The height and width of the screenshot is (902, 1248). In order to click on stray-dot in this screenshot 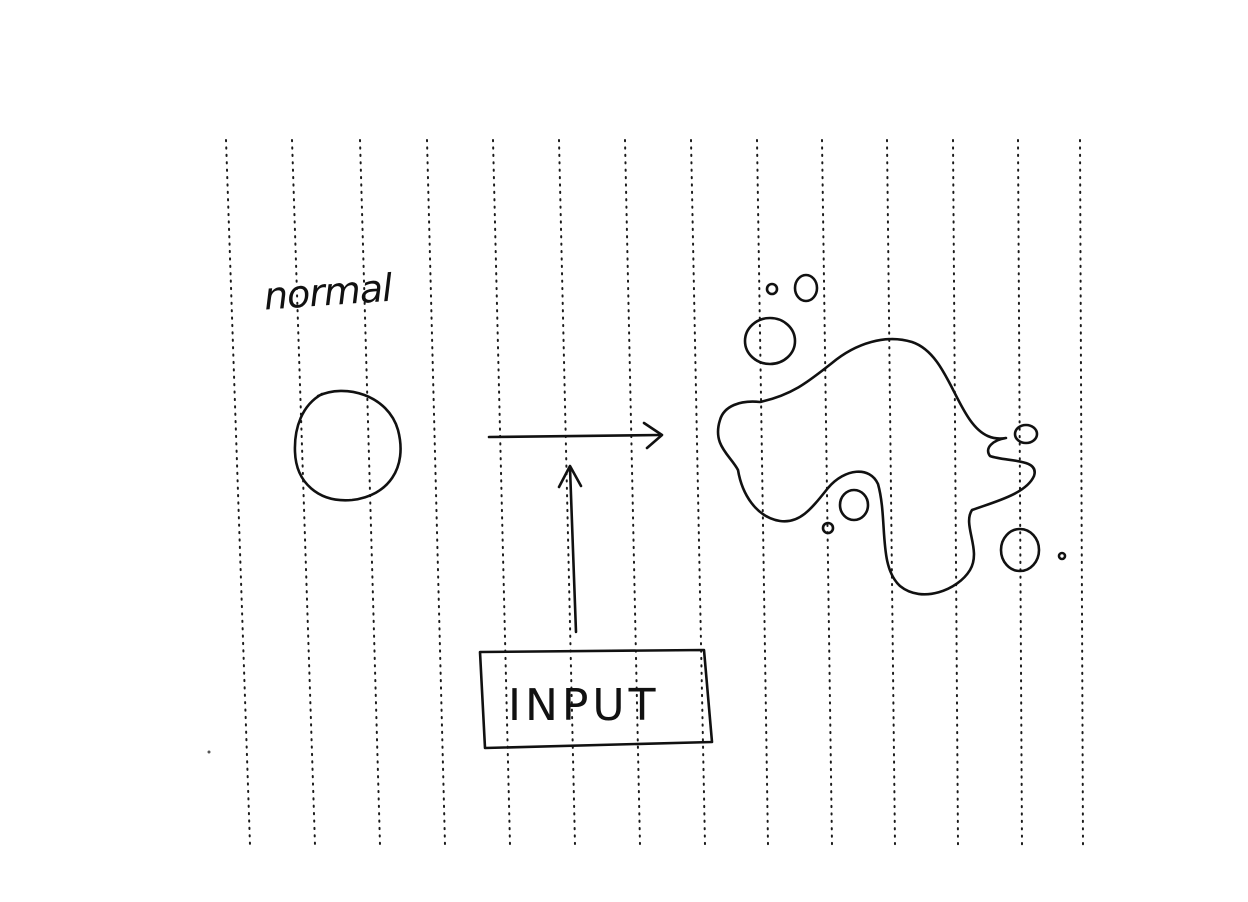, I will do `click(209, 752)`.